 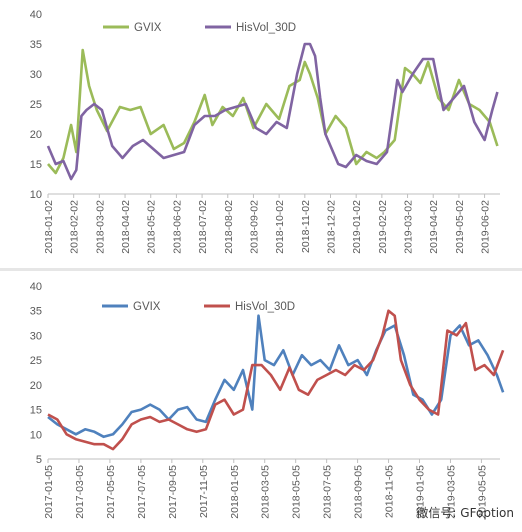 I want to click on x-tick-label: 2019-04-02, so click(x=434, y=227).